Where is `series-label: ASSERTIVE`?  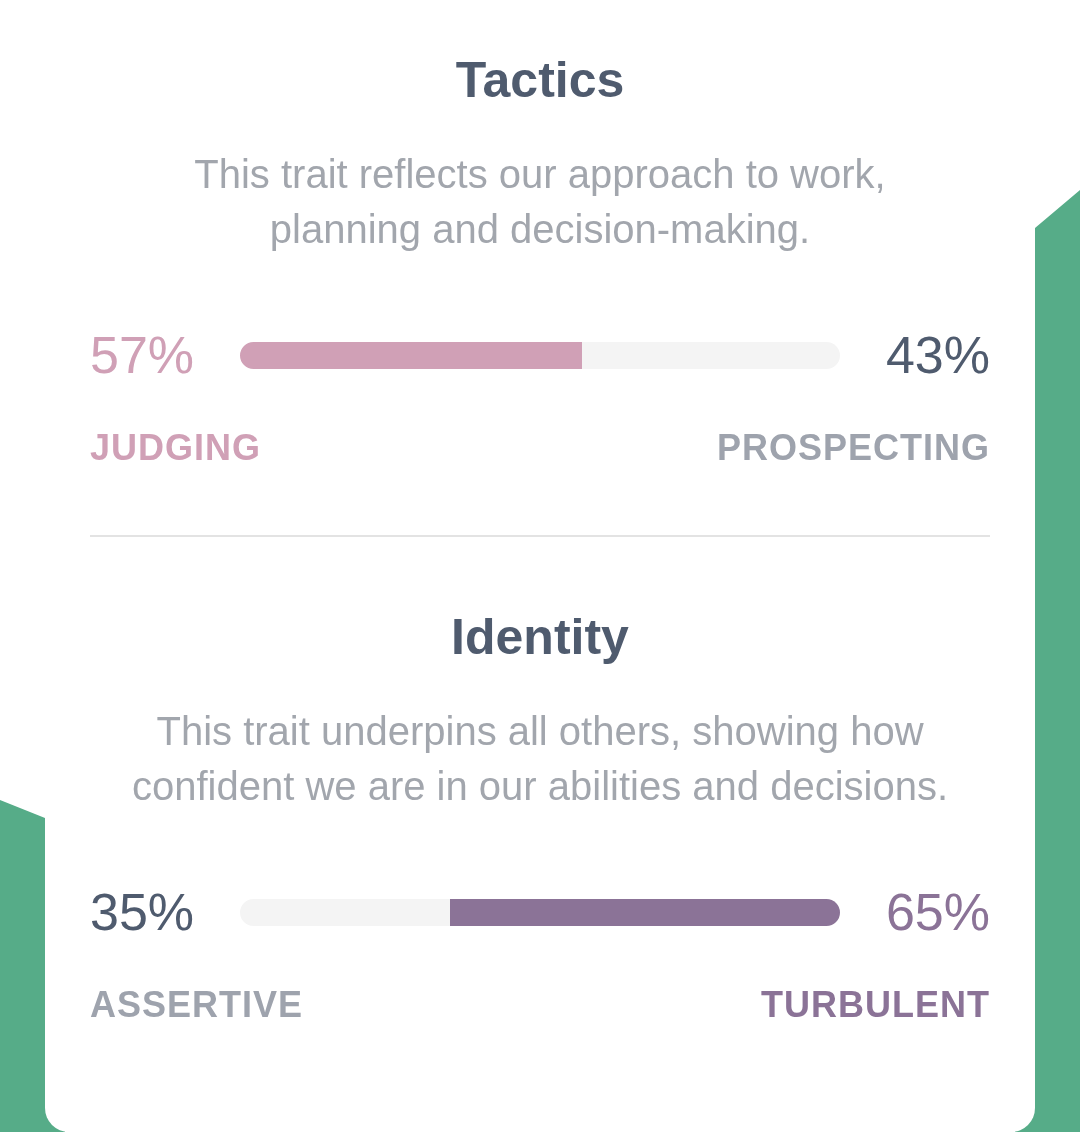
series-label: ASSERTIVE is located at coordinates (197, 1005).